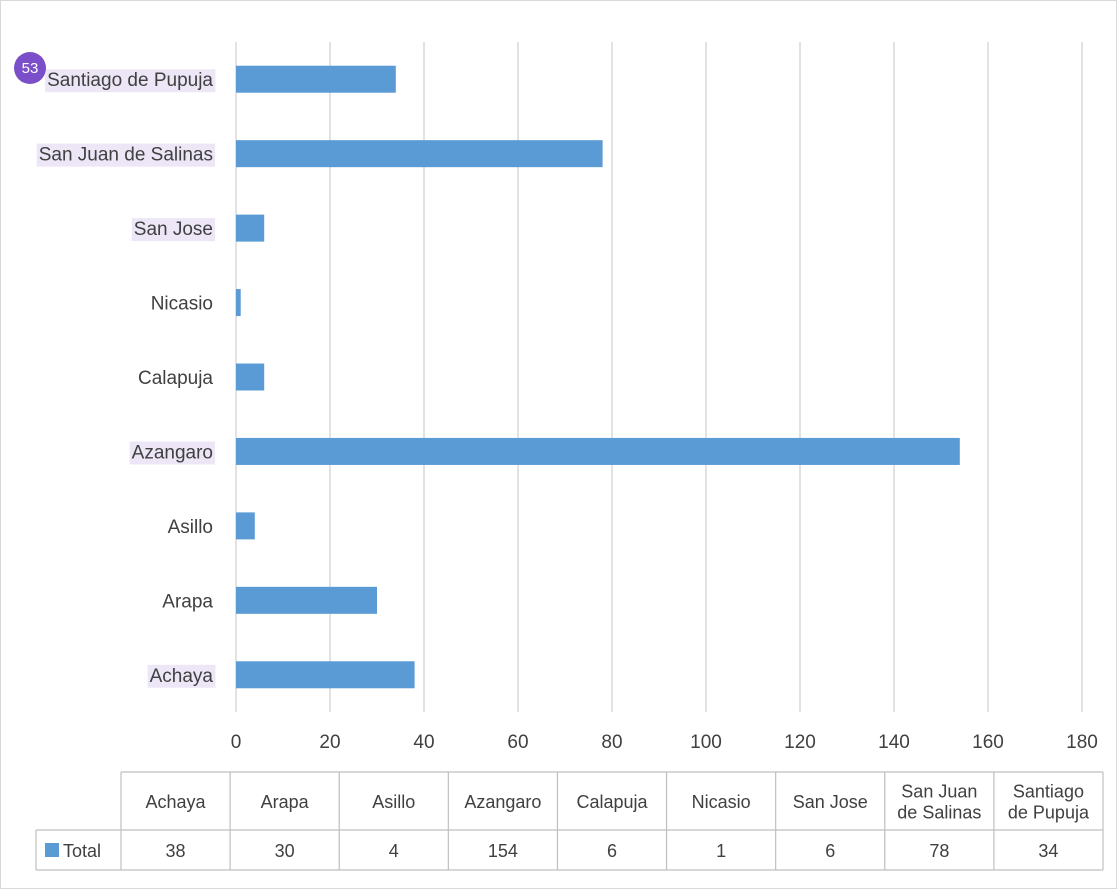 The width and height of the screenshot is (1120, 892). Describe the element at coordinates (52, 850) in the screenshot. I see `legend-key` at that location.